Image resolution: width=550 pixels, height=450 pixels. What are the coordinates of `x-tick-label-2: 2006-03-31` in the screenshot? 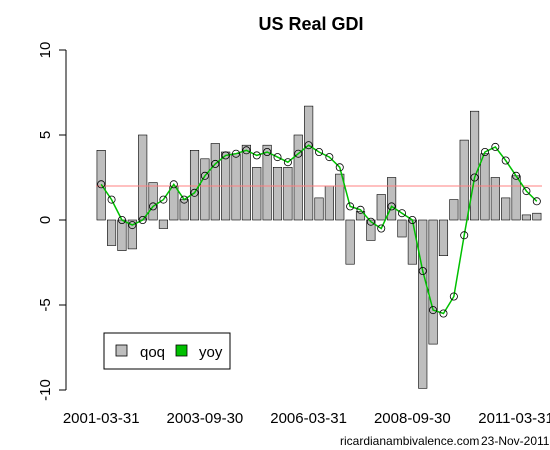 It's located at (308, 418).